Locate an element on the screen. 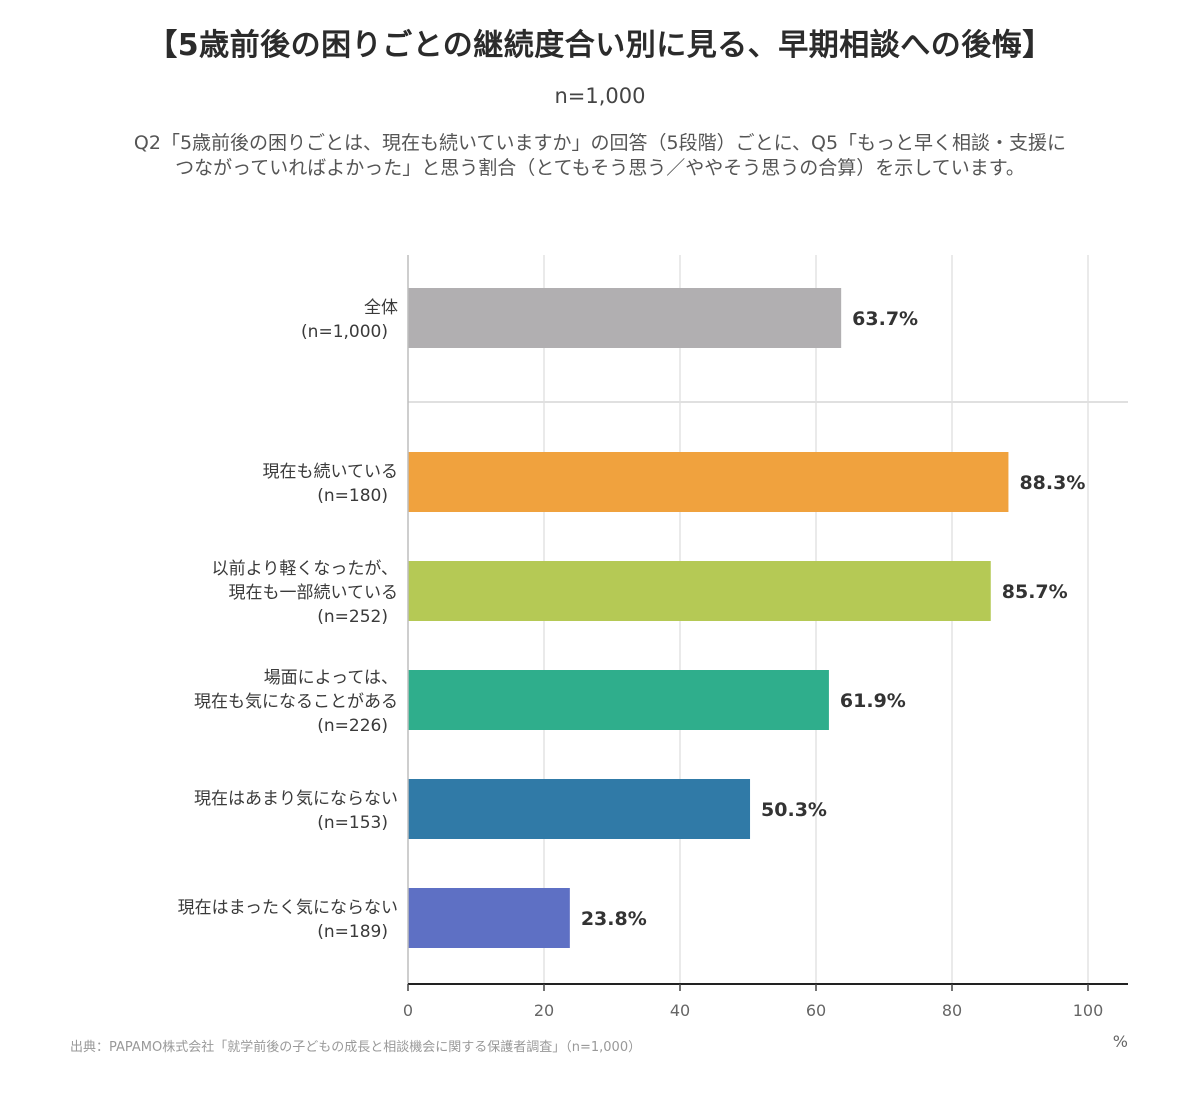  x-tick-label: 60 is located at coordinates (816, 1010).